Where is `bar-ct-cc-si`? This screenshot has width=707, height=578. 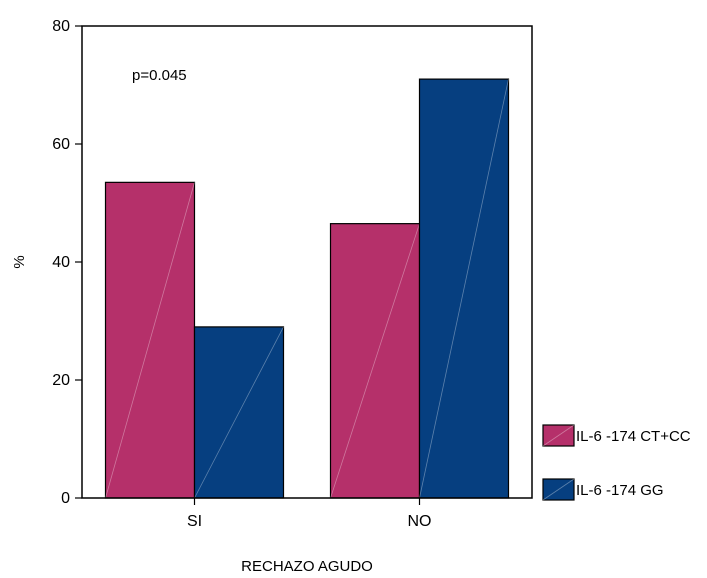
bar-ct-cc-si is located at coordinates (150, 340).